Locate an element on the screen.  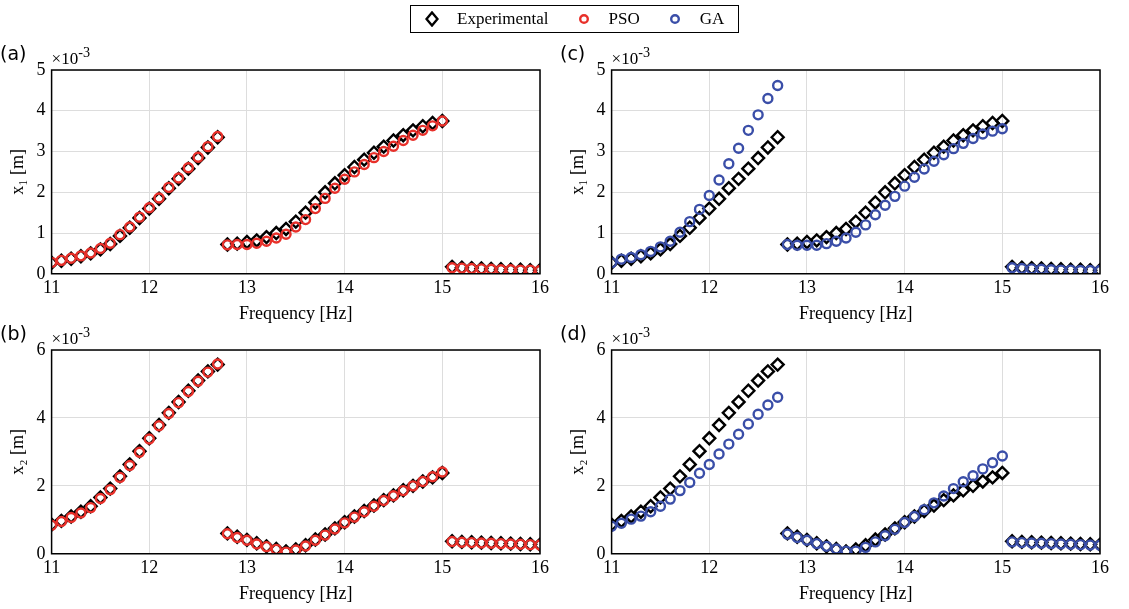
legend-label: PSO is located at coordinates (624, 19).